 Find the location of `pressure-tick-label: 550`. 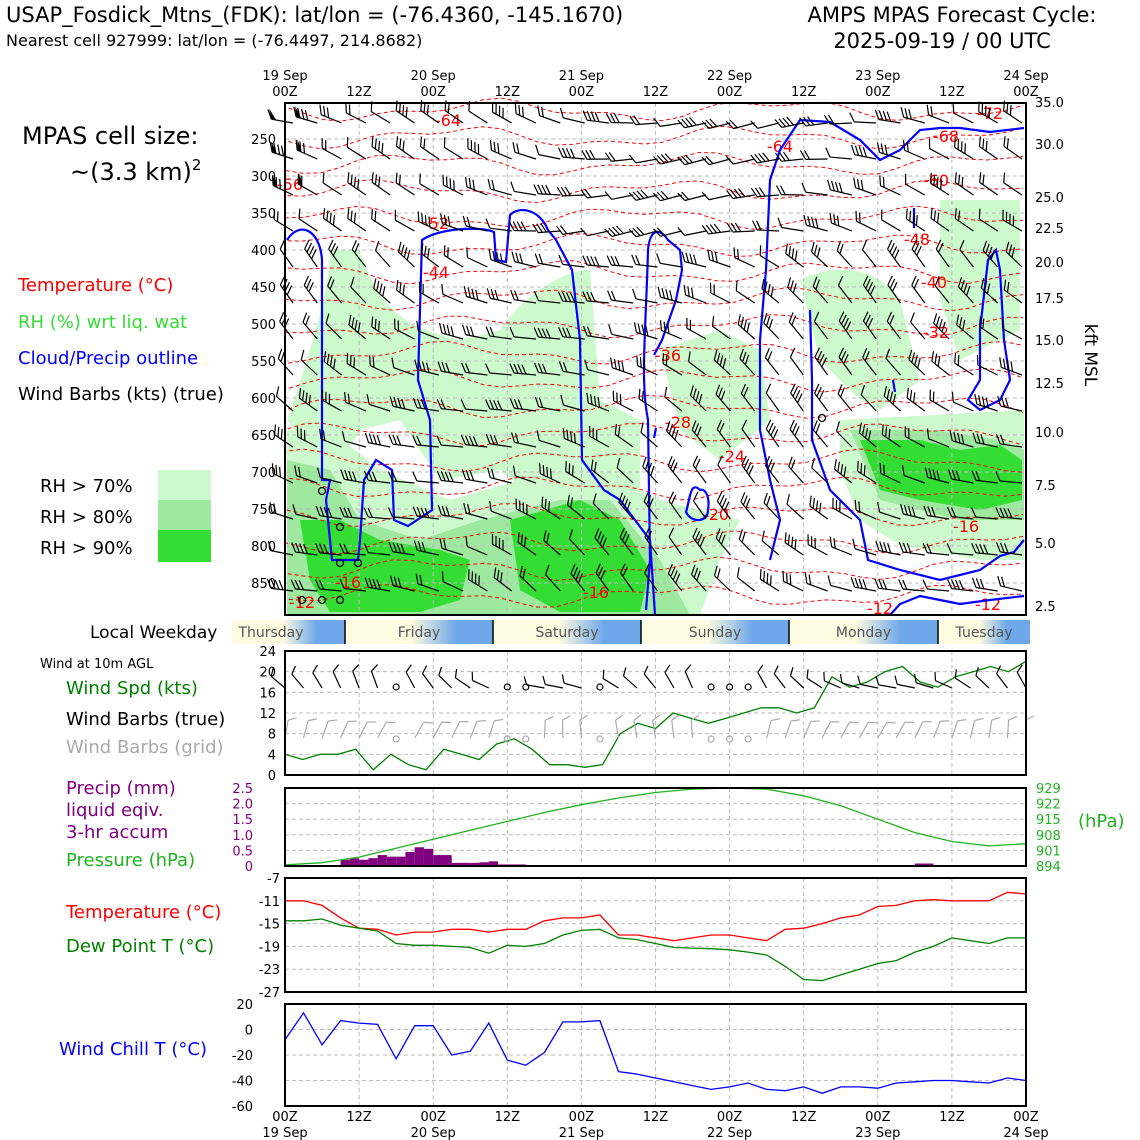

pressure-tick-label: 550 is located at coordinates (263, 362).